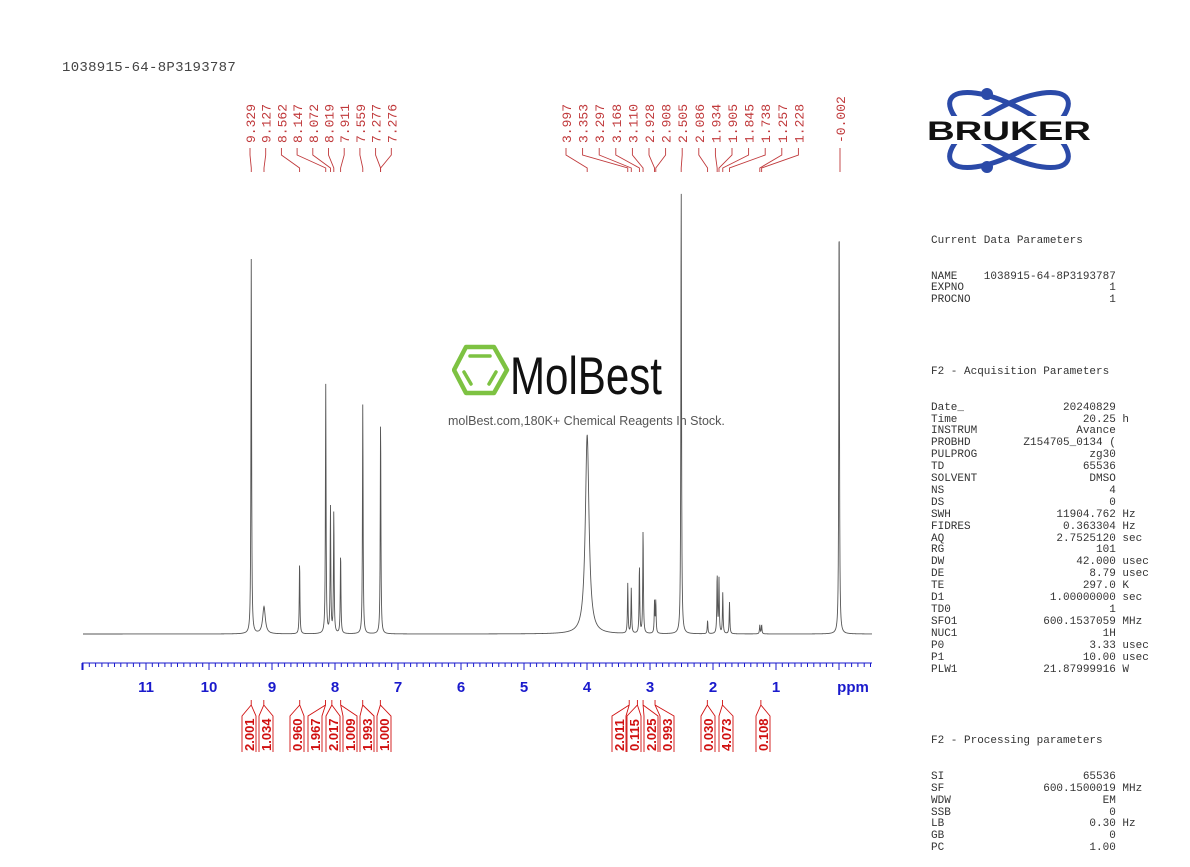  What do you see at coordinates (480, 370) in the screenshot?
I see `benzene-ring-icon` at bounding box center [480, 370].